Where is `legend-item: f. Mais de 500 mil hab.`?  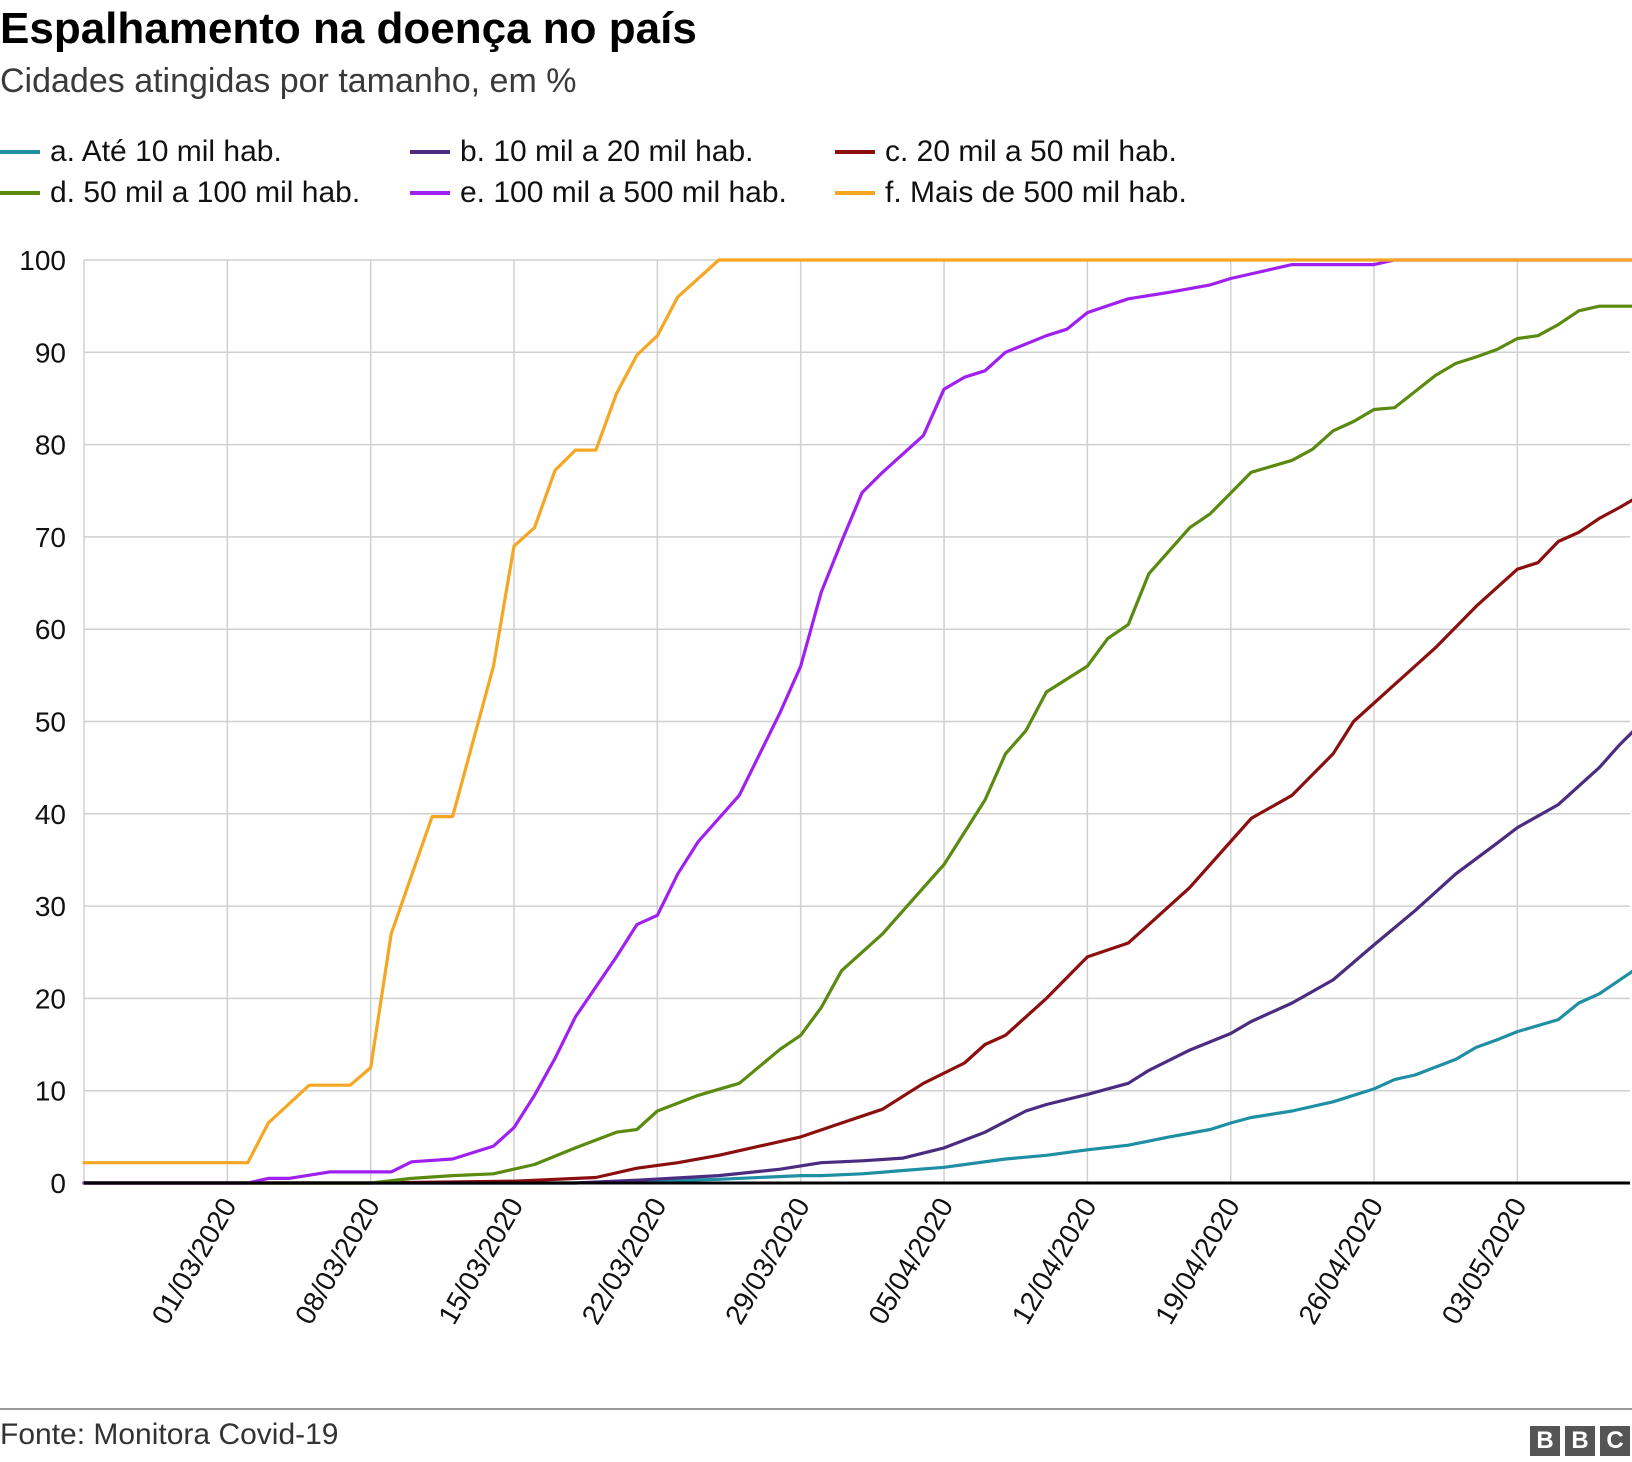
legend-item: f. Mais de 500 mil hab. is located at coordinates (1011, 193).